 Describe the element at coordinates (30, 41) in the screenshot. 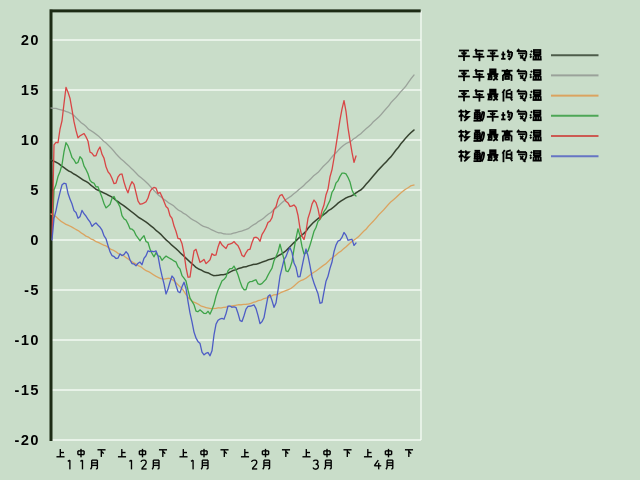

I see `svg-text: 20` at that location.